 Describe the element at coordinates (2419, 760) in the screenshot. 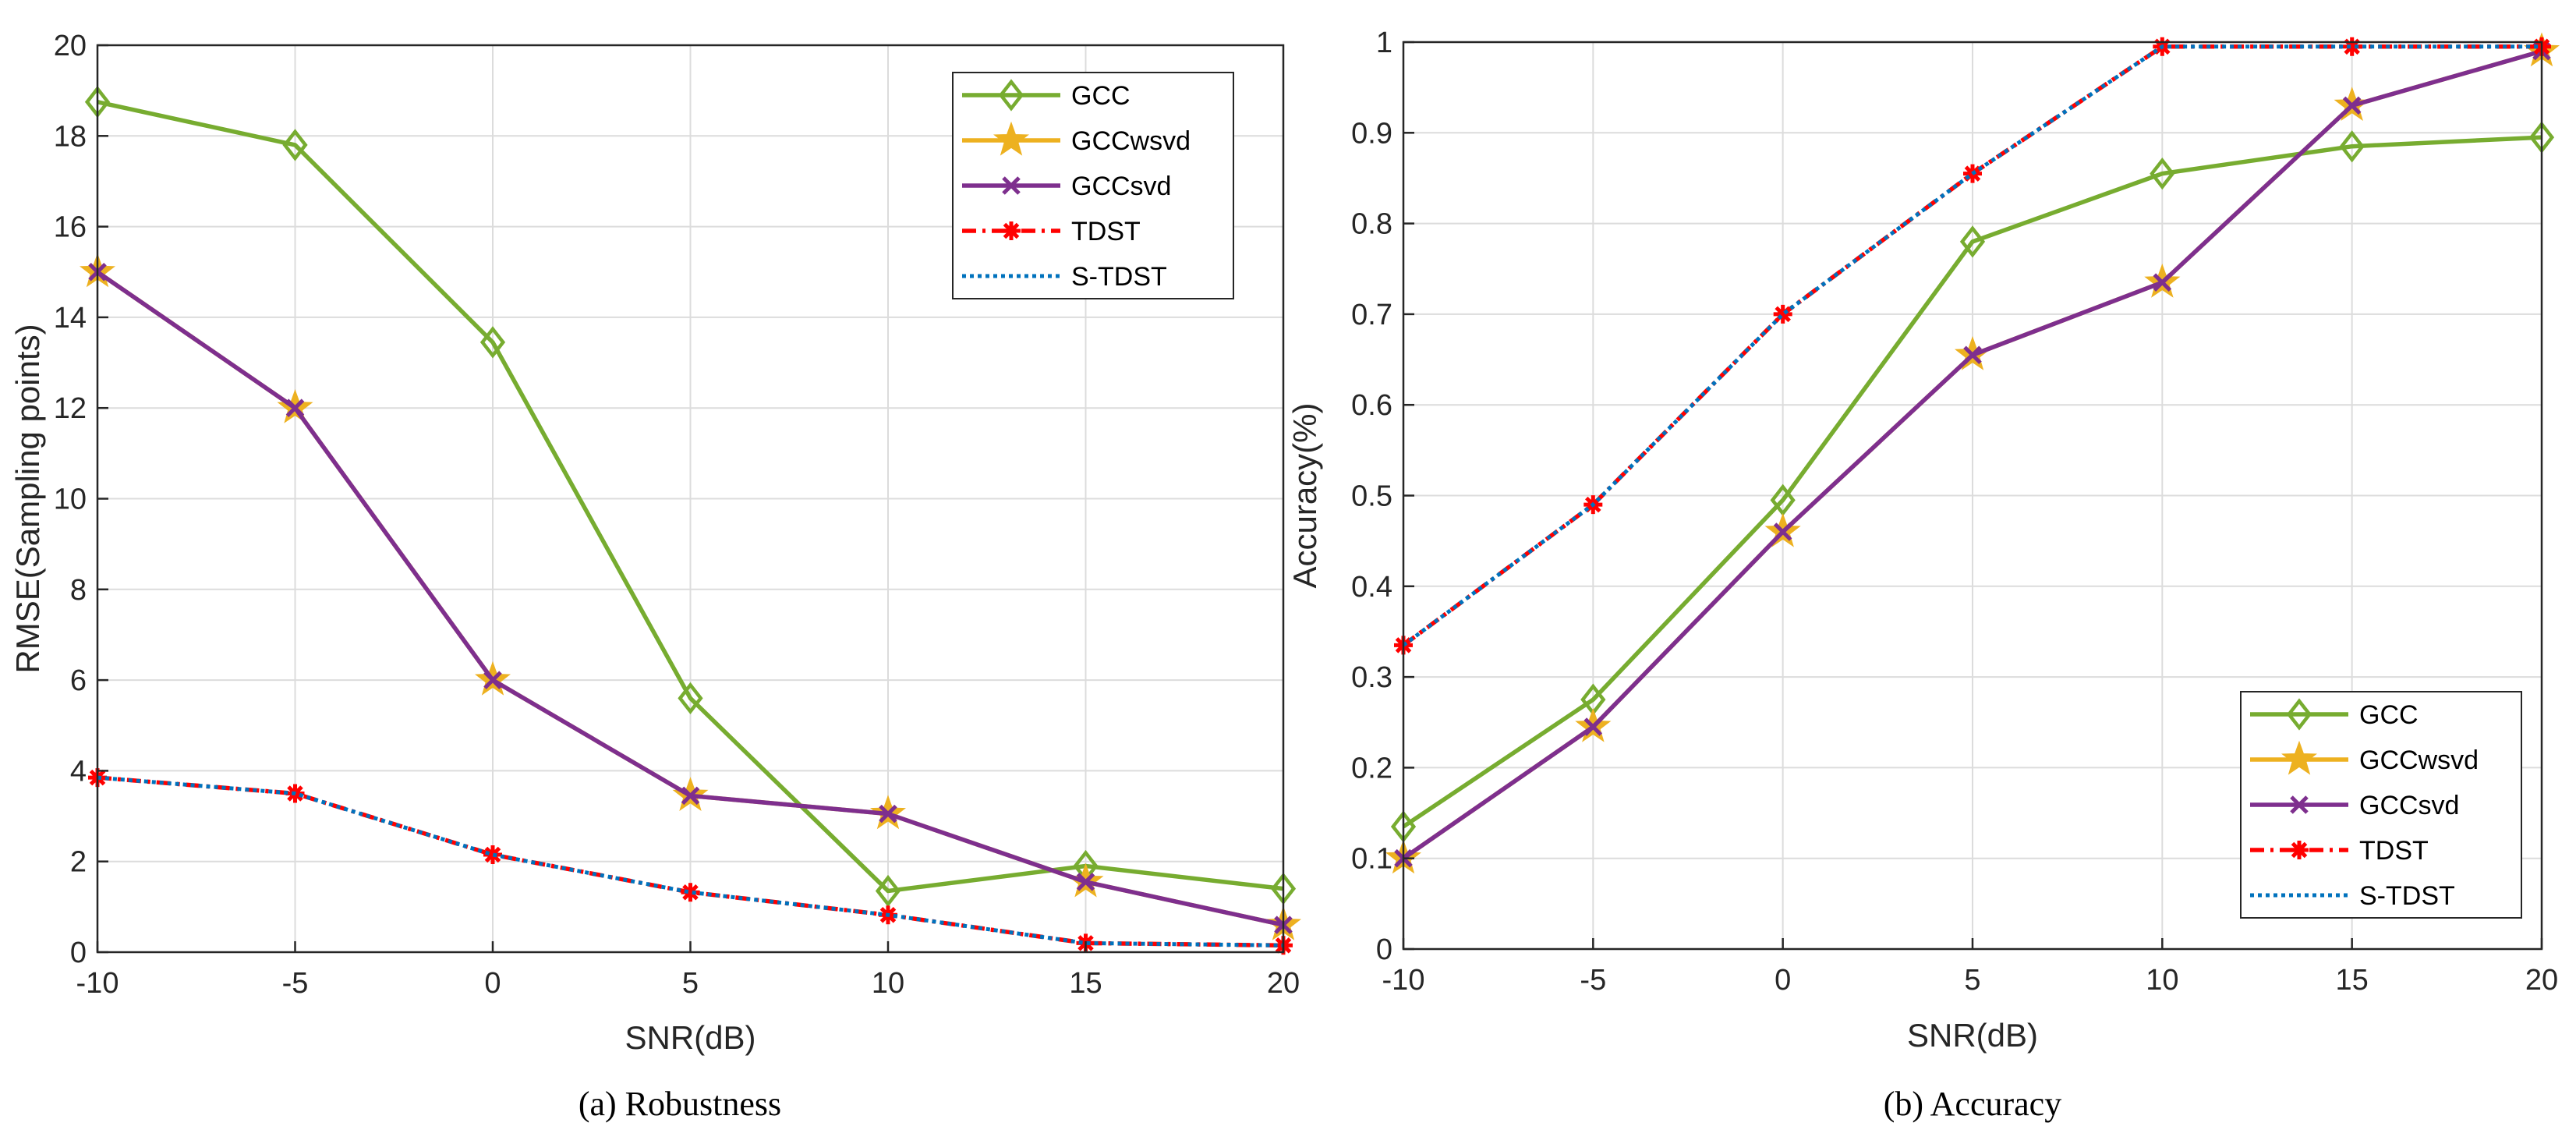

I see `accuracy-legend-label-gccwsvd: GCCwsvd` at that location.